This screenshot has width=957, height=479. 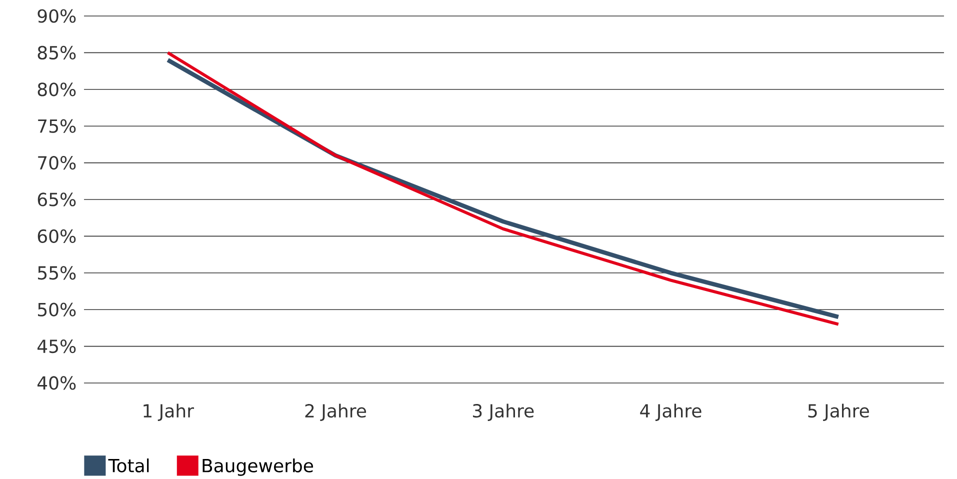 I want to click on y-tick-label: 80%, so click(x=57, y=89).